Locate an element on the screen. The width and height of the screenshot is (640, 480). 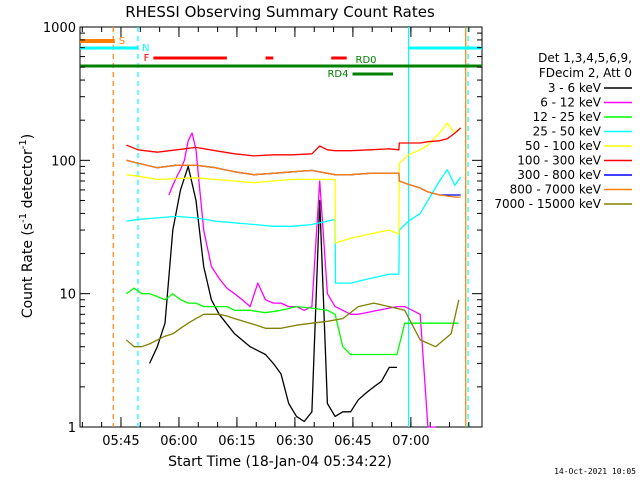
footer-timestamp: 14-Oct-2021 10:05 is located at coordinates (595, 471).